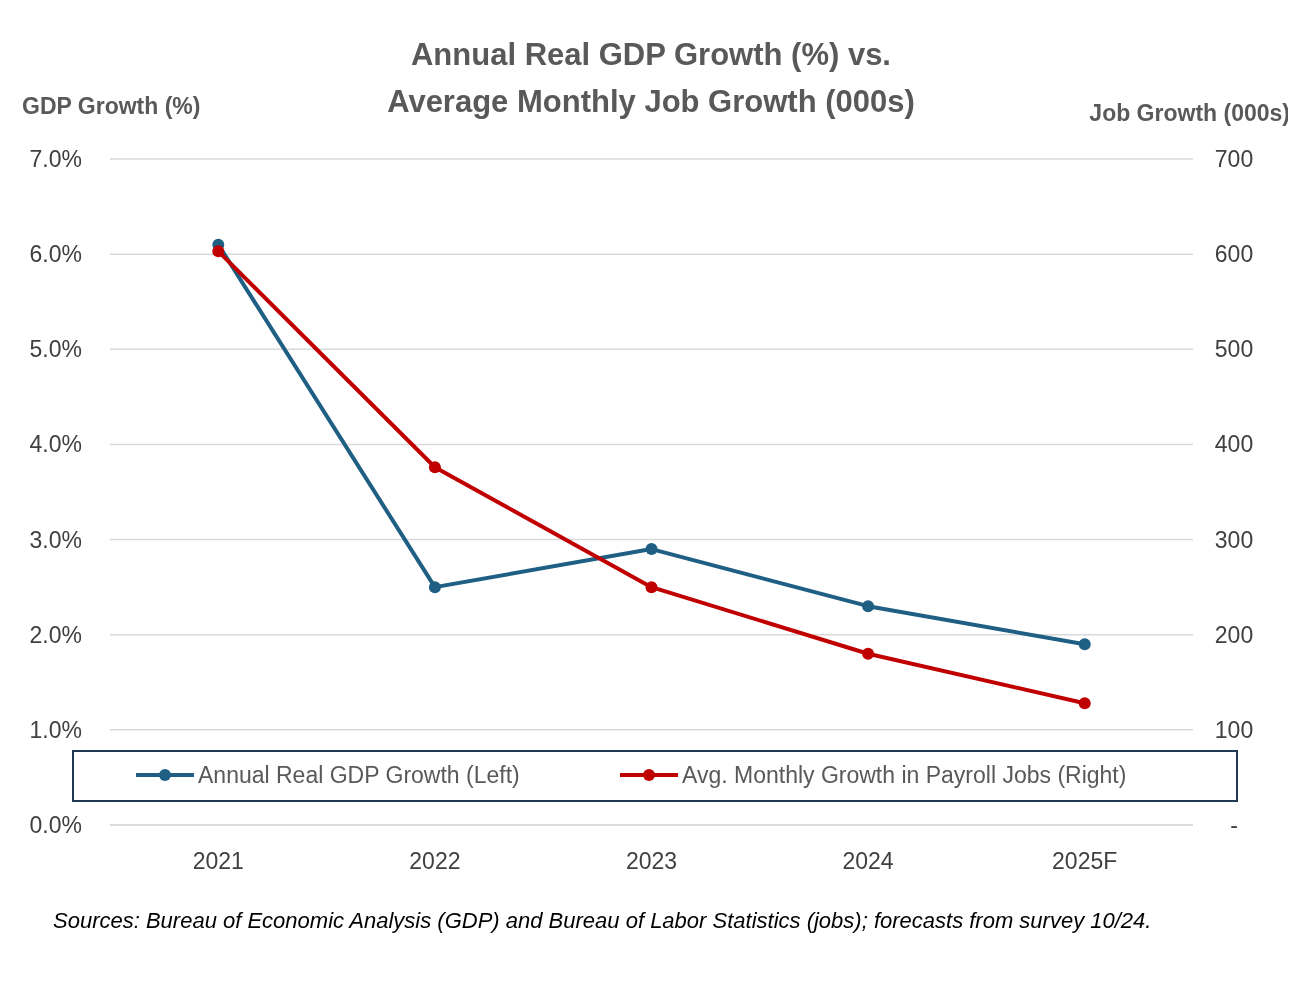 The width and height of the screenshot is (1297, 987). I want to click on x-tick-label: 2025F, so click(1085, 861).